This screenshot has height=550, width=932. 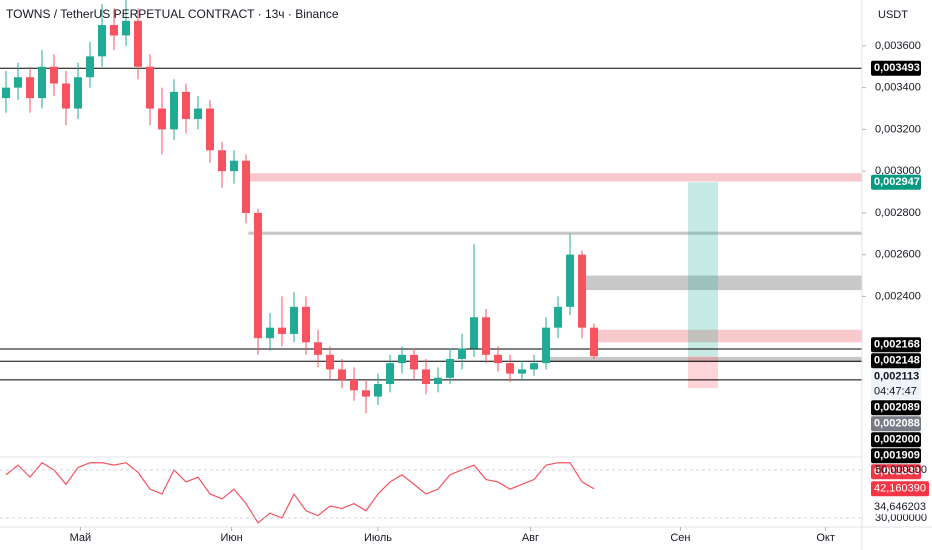 What do you see at coordinates (378, 538) in the screenshot?
I see `x-tick-label: Июль` at bounding box center [378, 538].